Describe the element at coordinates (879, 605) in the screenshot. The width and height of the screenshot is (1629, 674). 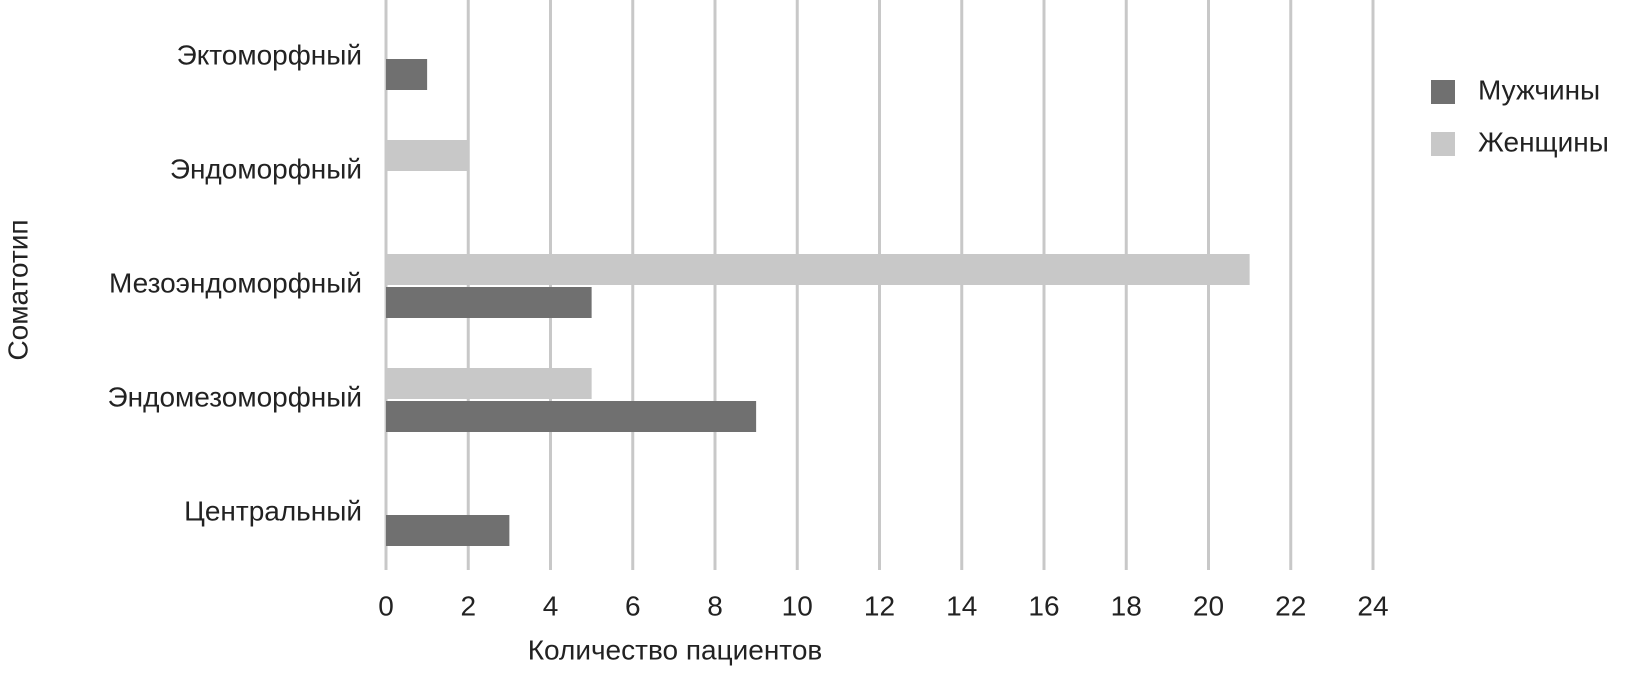
I see `x-tick-label: 12` at that location.